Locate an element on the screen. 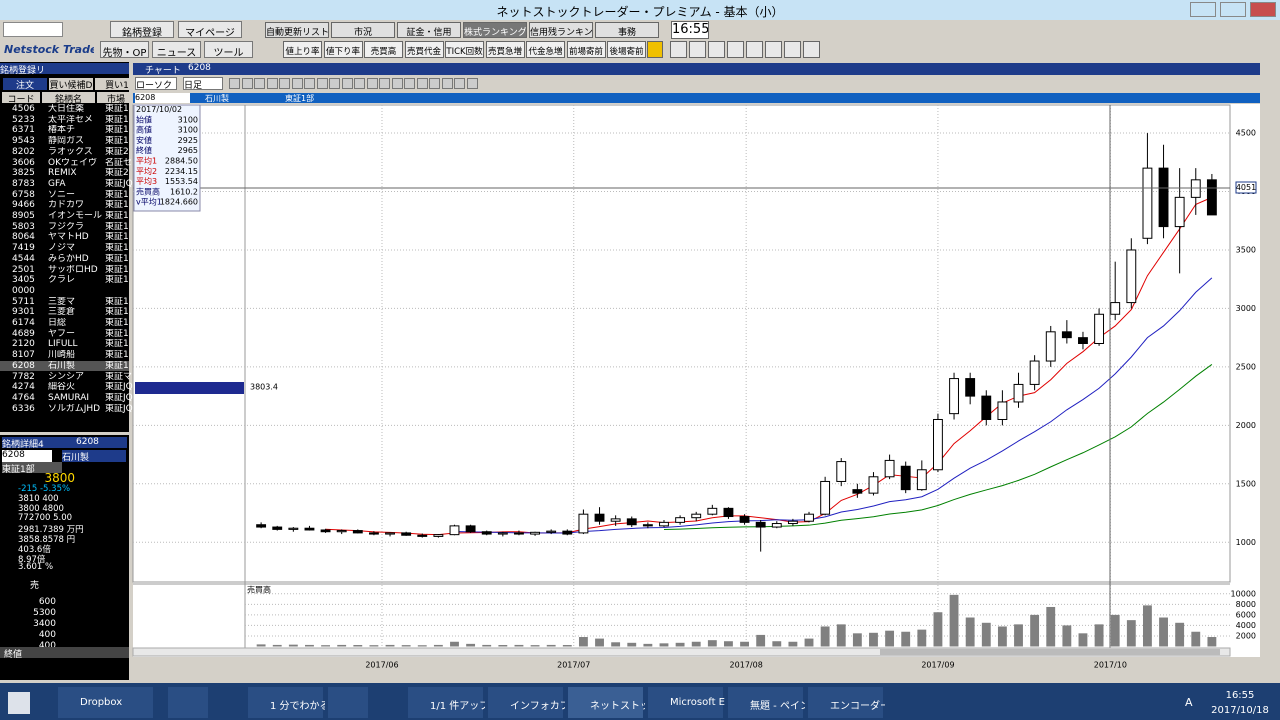  menu-tab: 市況 is located at coordinates (363, 30).